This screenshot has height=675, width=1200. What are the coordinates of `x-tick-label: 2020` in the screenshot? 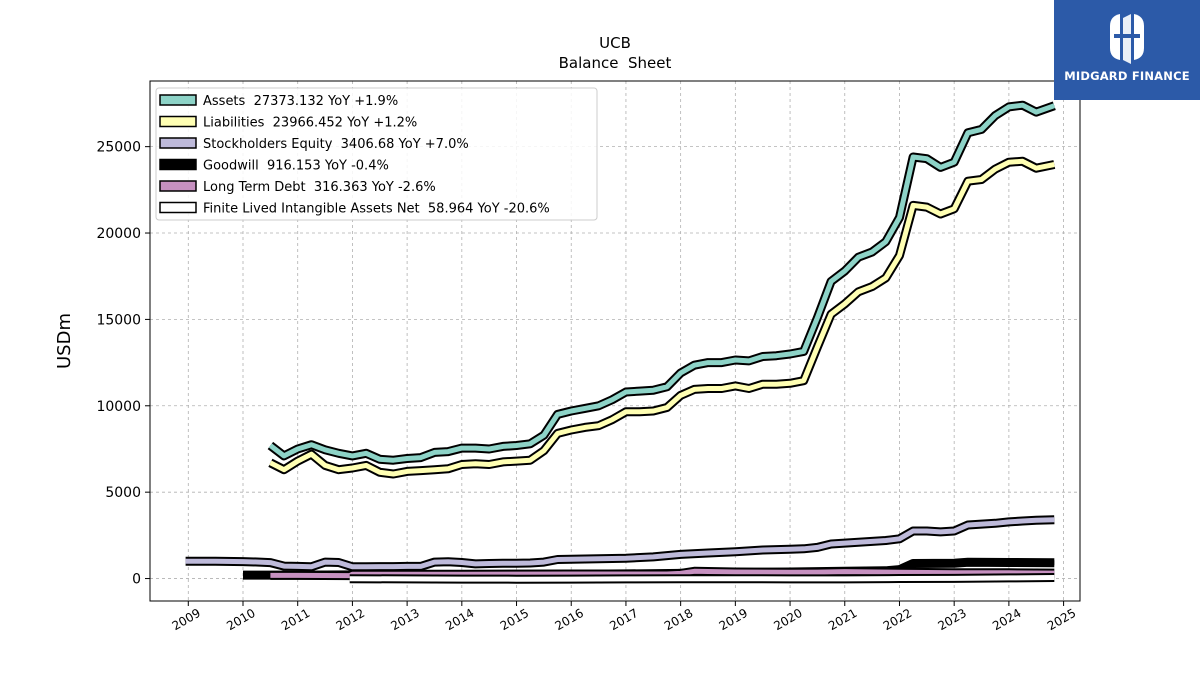 It's located at (787, 619).